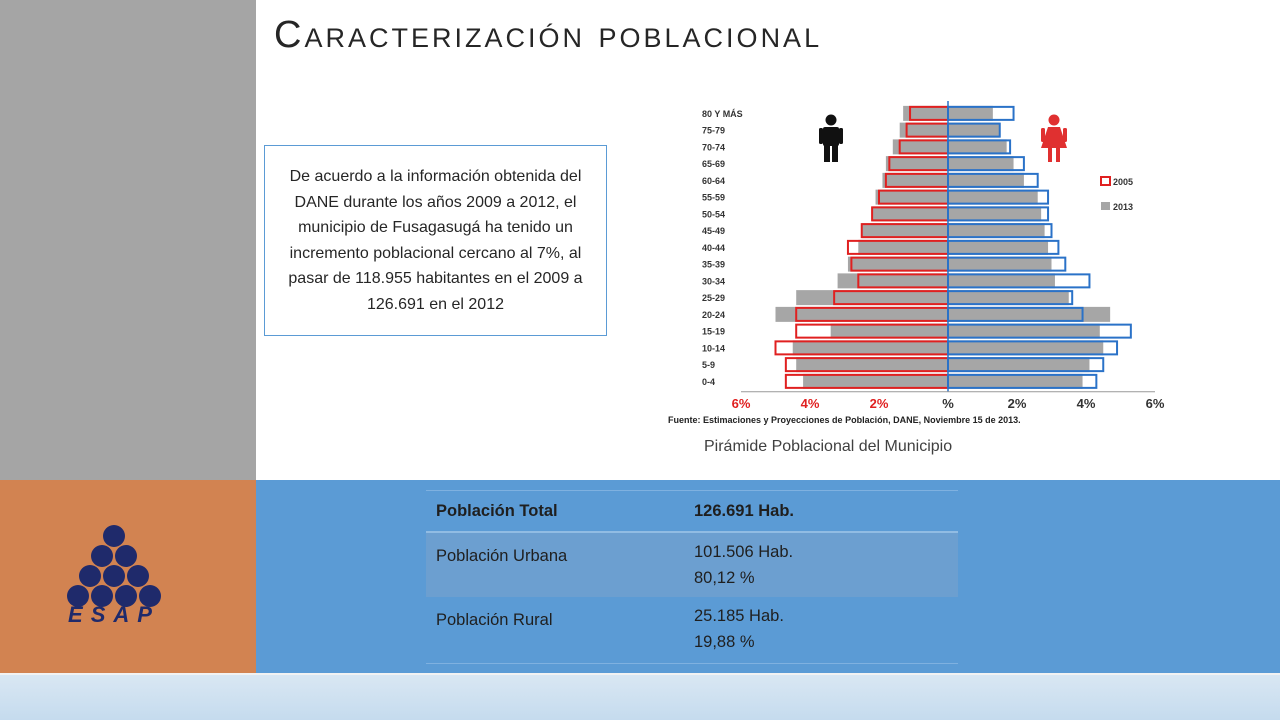 This screenshot has width=1280, height=720. I want to click on table-cell-value: 25.185 Hab. 19,88 %, so click(826, 630).